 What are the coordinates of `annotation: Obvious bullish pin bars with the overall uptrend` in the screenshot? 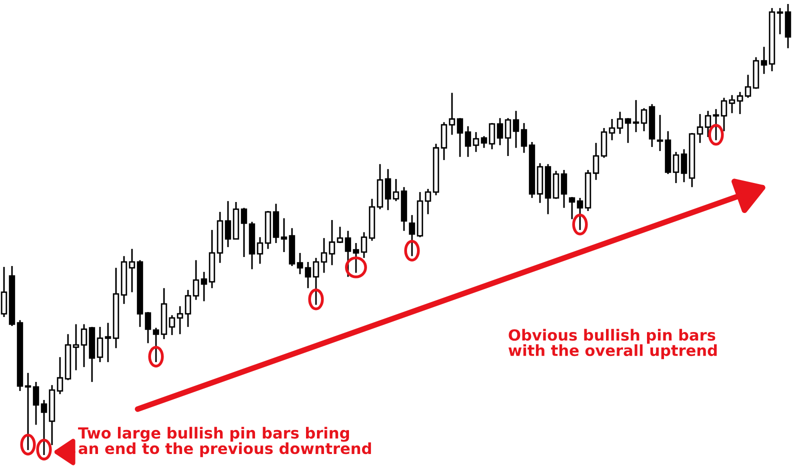 It's located at (612, 344).